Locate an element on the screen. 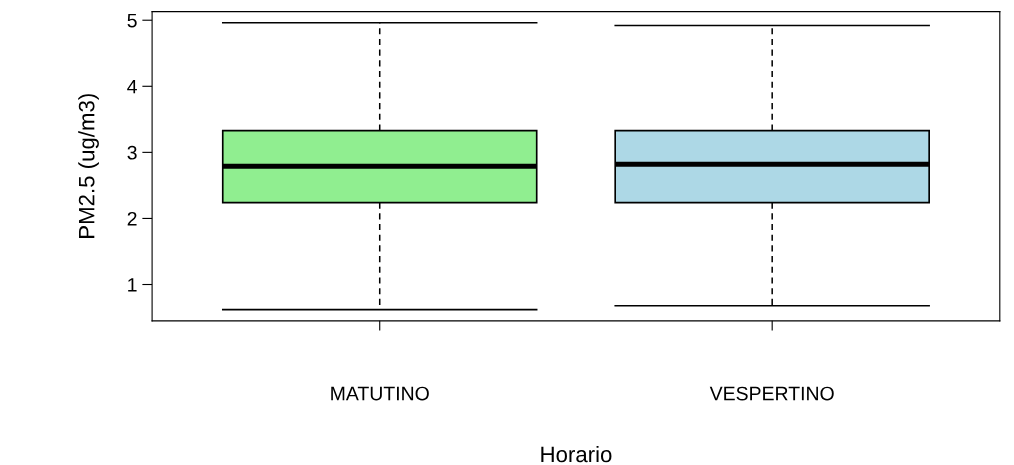 This screenshot has width=1014, height=465. y-tick-label: 5 is located at coordinates (132, 20).